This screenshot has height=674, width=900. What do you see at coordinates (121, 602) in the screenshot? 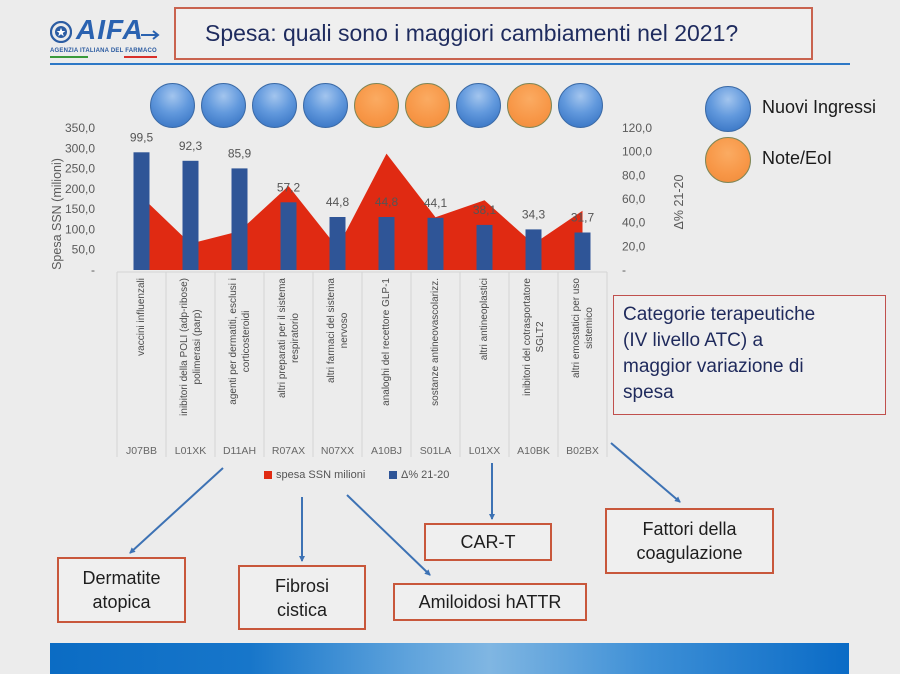
I see `callout-text: atopica` at bounding box center [121, 602].